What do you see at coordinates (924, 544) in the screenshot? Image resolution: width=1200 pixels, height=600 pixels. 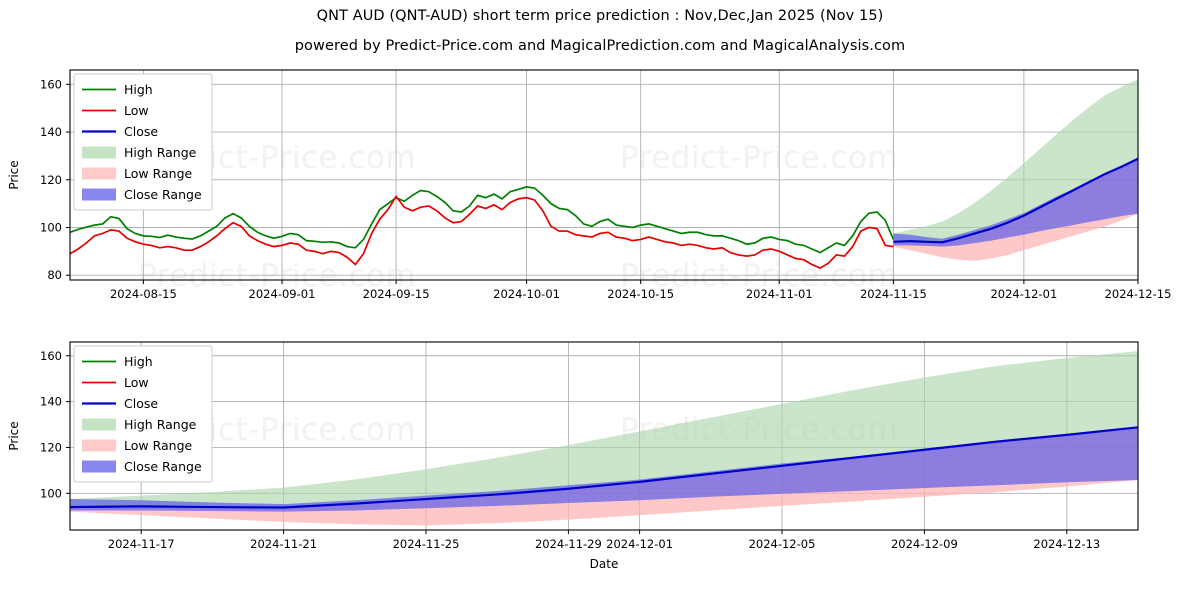 I see `x-tick-label: 2024-12-09` at bounding box center [924, 544].